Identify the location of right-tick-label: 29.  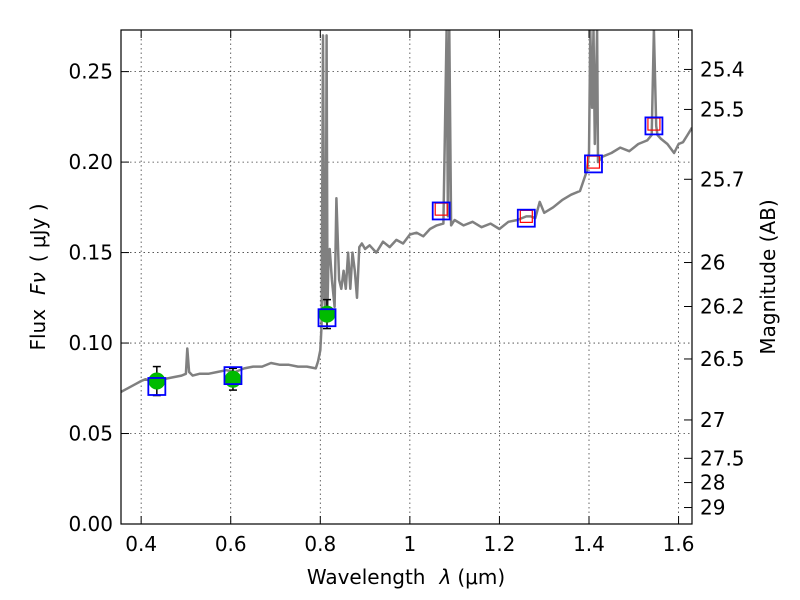
(712, 508).